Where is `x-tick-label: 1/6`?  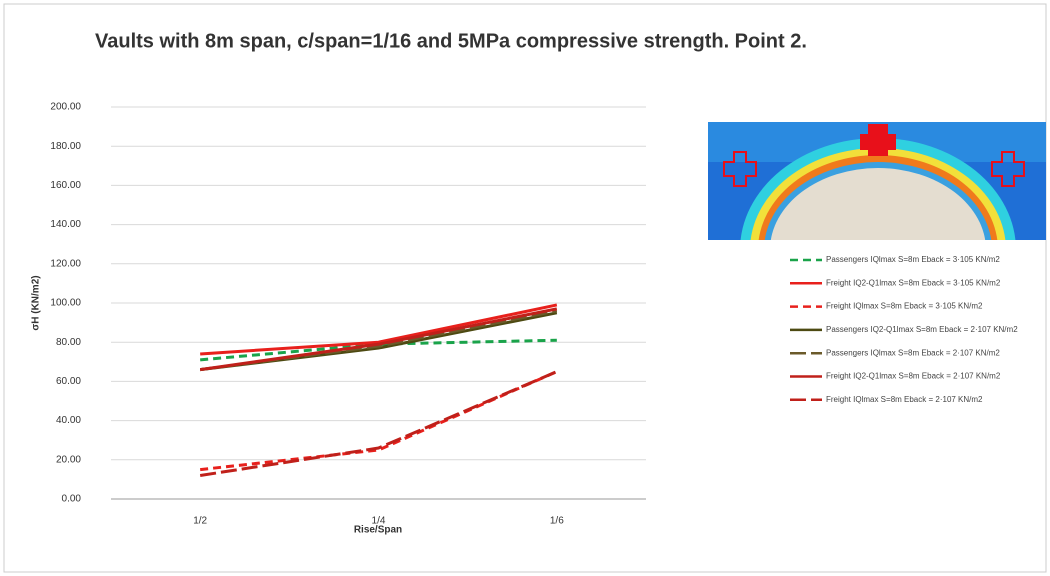 x-tick-label: 1/6 is located at coordinates (557, 521).